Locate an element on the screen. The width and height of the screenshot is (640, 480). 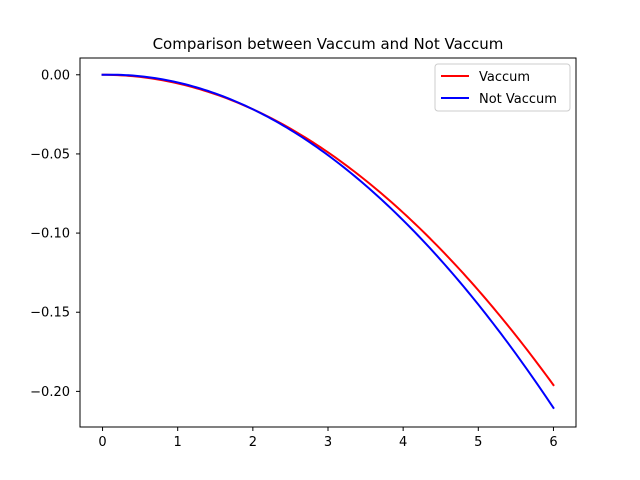
x-tick-label: 3 is located at coordinates (328, 442).